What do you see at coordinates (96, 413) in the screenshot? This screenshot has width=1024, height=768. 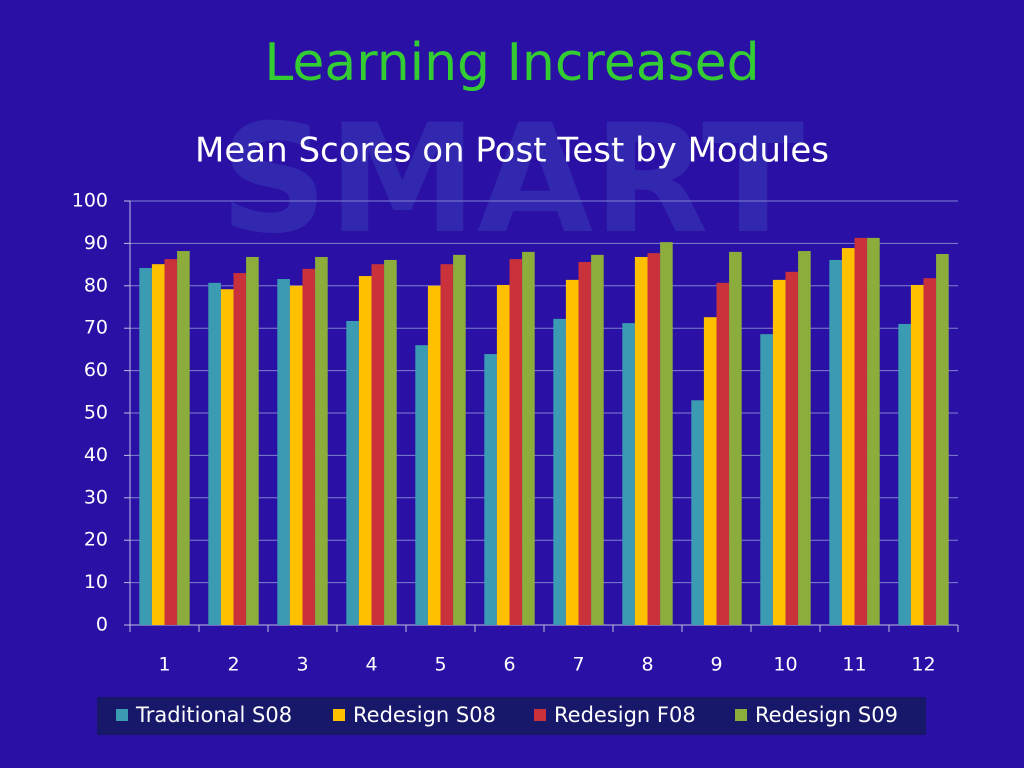 I see `y-tick-label: 50` at bounding box center [96, 413].